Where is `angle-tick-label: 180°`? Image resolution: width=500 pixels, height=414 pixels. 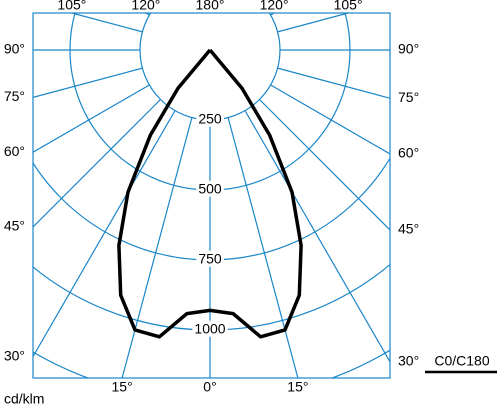 angle-tick-label: 180° is located at coordinates (210, 6).